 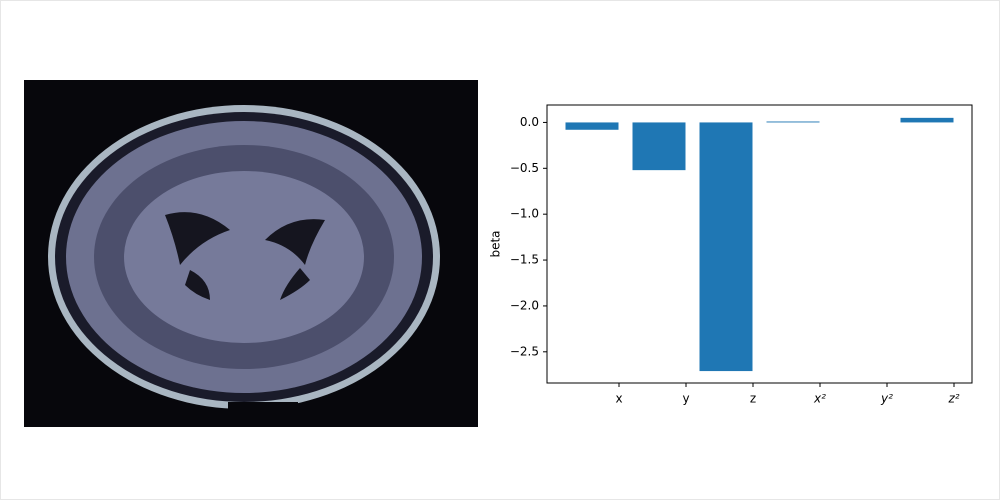 I want to click on y-tick-label: −2.5, so click(x=524, y=351).